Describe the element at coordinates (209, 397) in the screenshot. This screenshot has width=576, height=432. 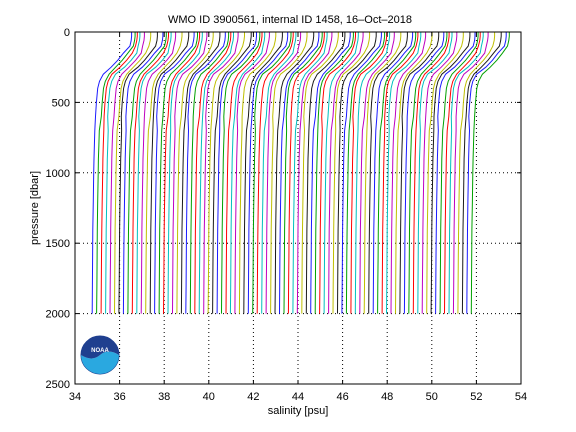
I see `x-tick-label: 40` at that location.